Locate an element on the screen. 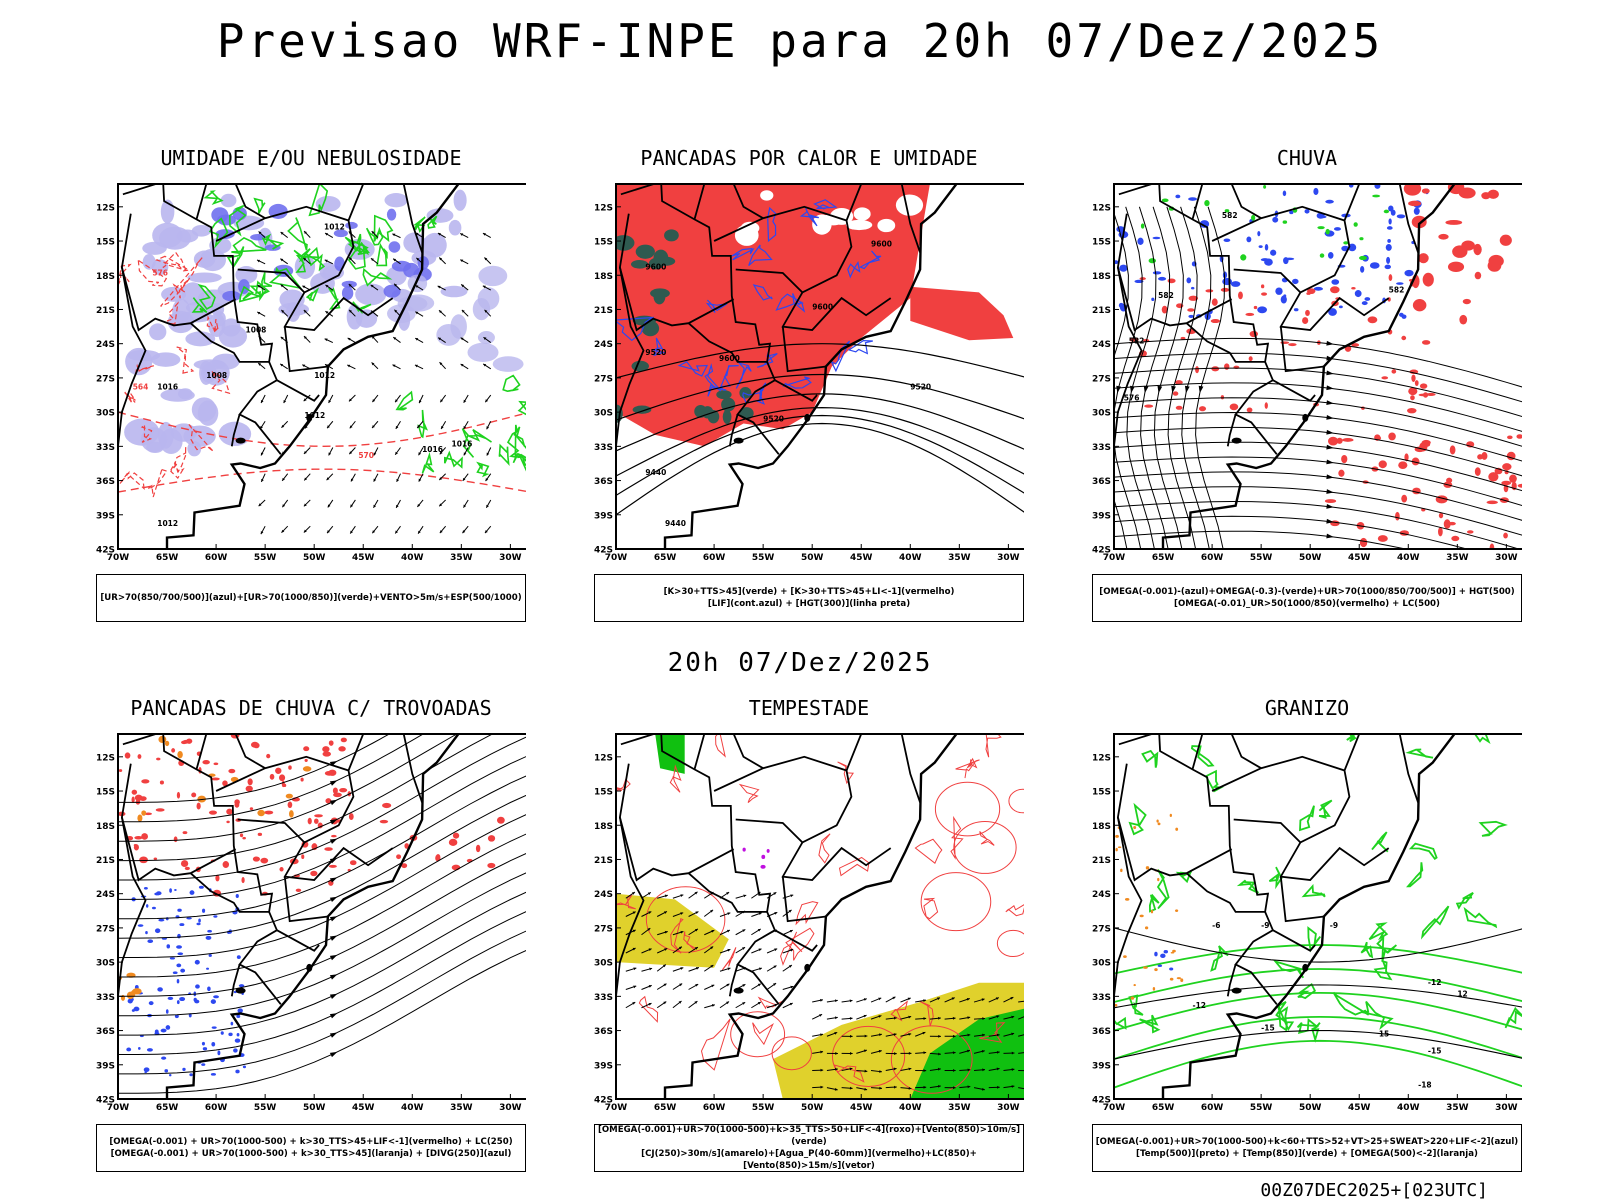 This screenshot has height=1201, width=1600. streamline is located at coordinates (1318, 452).